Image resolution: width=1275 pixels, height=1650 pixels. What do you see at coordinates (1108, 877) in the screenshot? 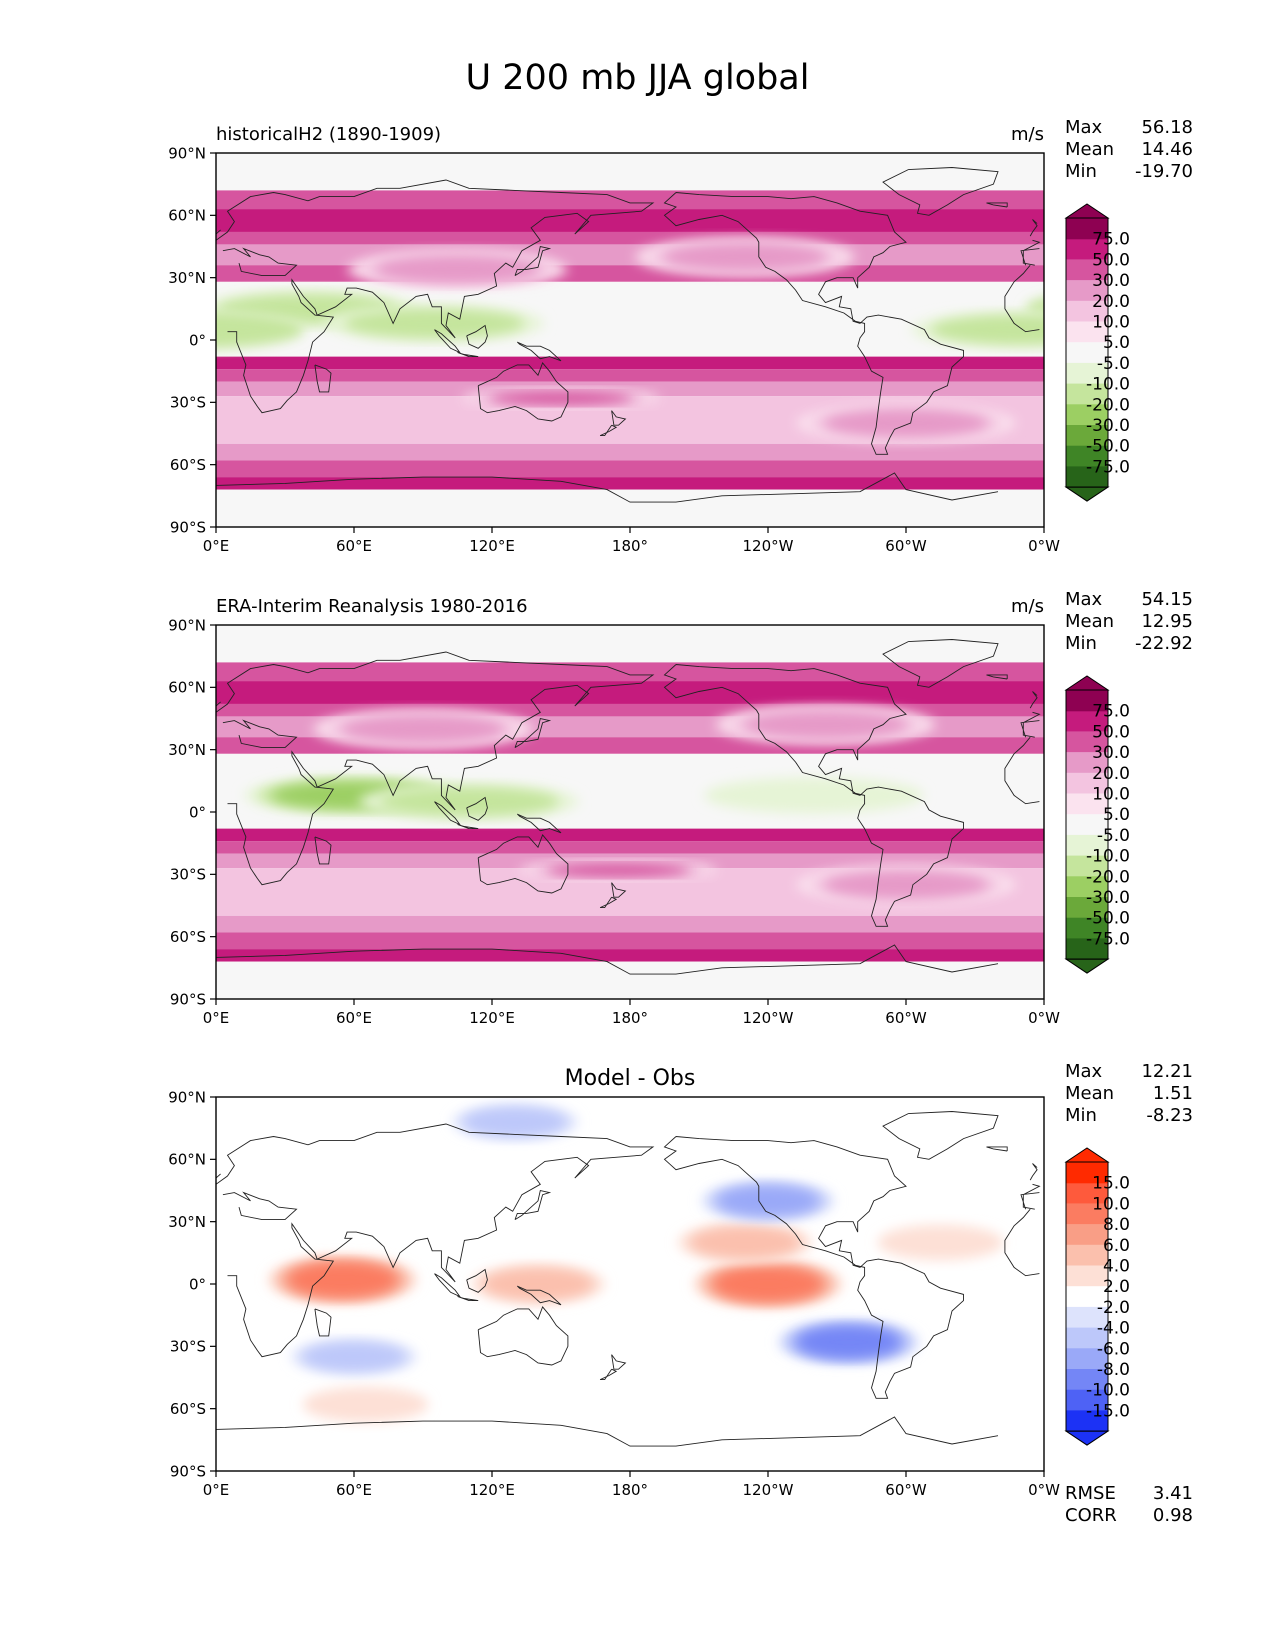
I see `colorbar-label: -20.0` at bounding box center [1108, 877].